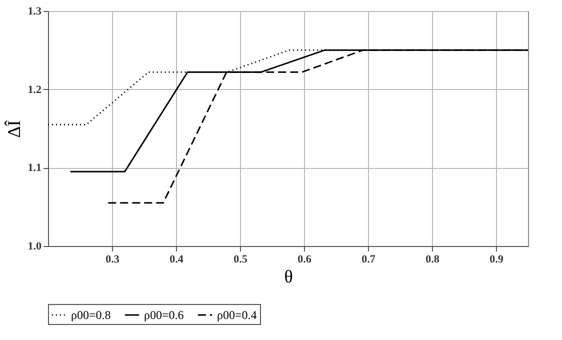 Image resolution: width=562 pixels, height=340 pixels. I want to click on y-tick-label: 1.3, so click(35, 12).